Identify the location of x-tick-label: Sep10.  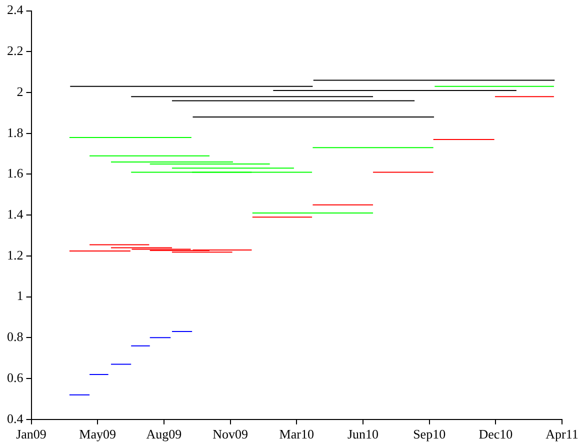
(429, 434).